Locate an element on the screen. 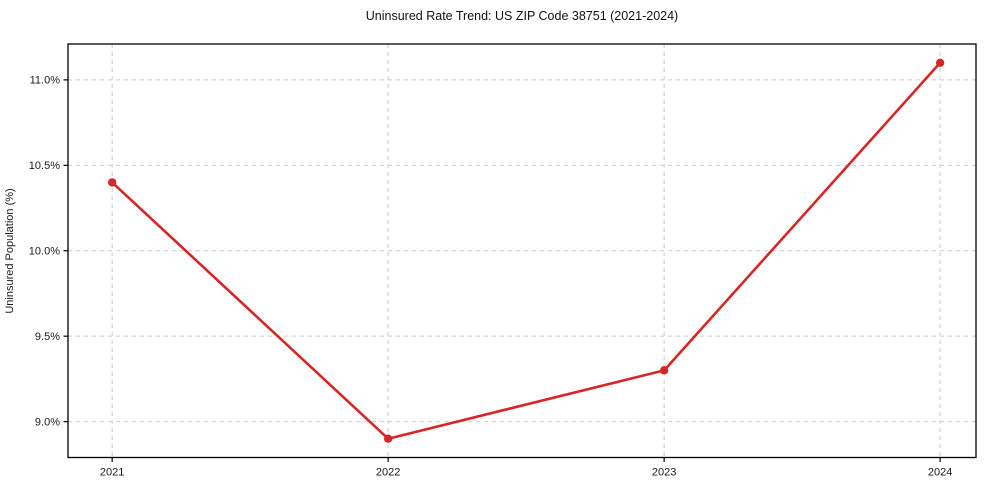 The width and height of the screenshot is (989, 490). y-tick-label: 9.5% is located at coordinates (47, 337).